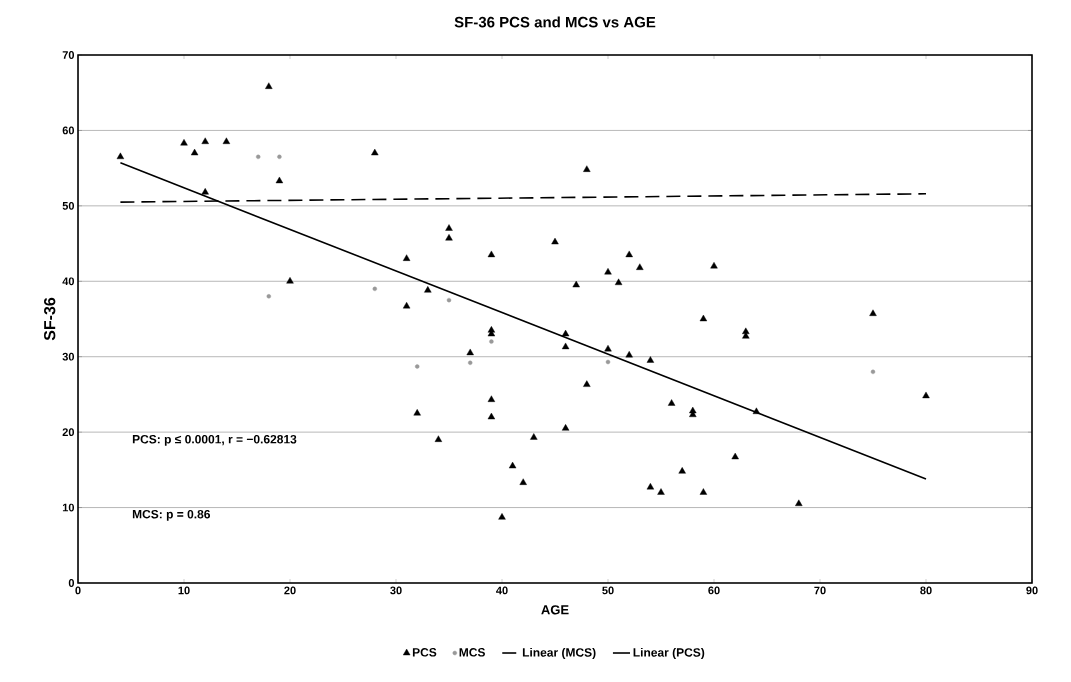 The width and height of the screenshot is (1071, 682). I want to click on x-axis-title: AGE, so click(555, 610).